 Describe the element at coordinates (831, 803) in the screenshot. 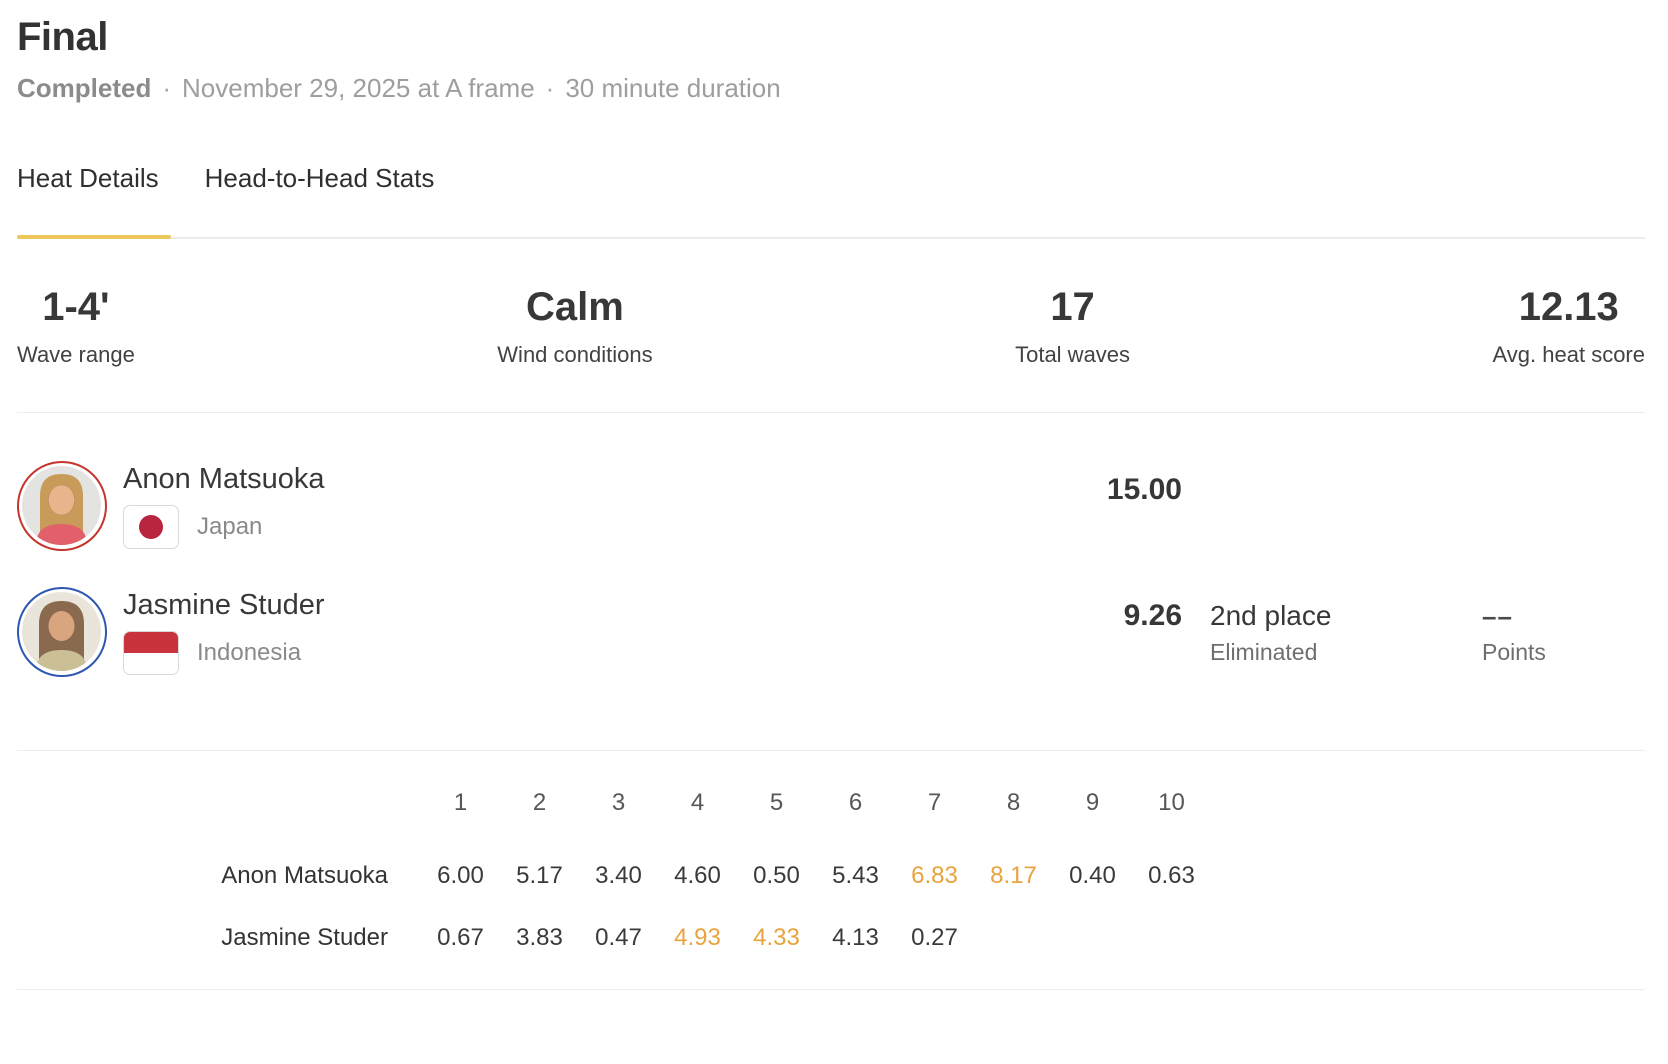

I see `wave-header-row: 1 2 3 4 5 6 7 8 9 10` at that location.